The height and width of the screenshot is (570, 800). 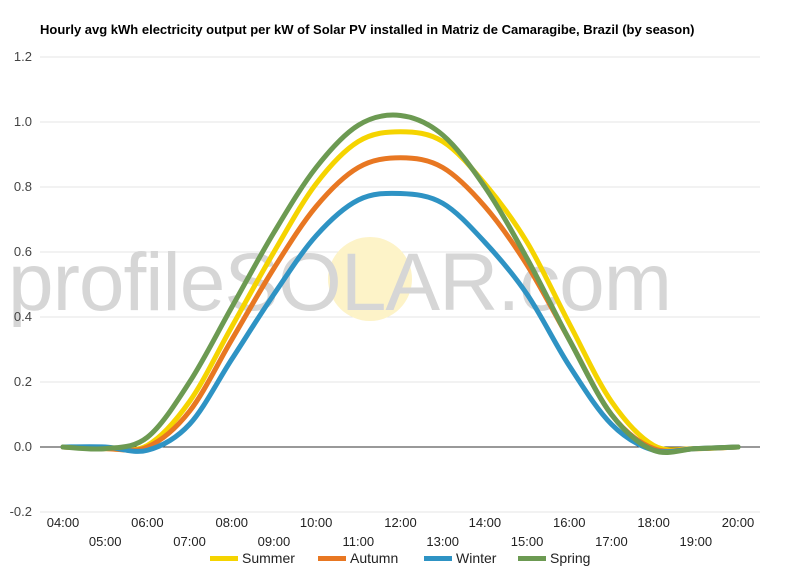 I want to click on x-tick-label: 20:00, so click(x=738, y=522).